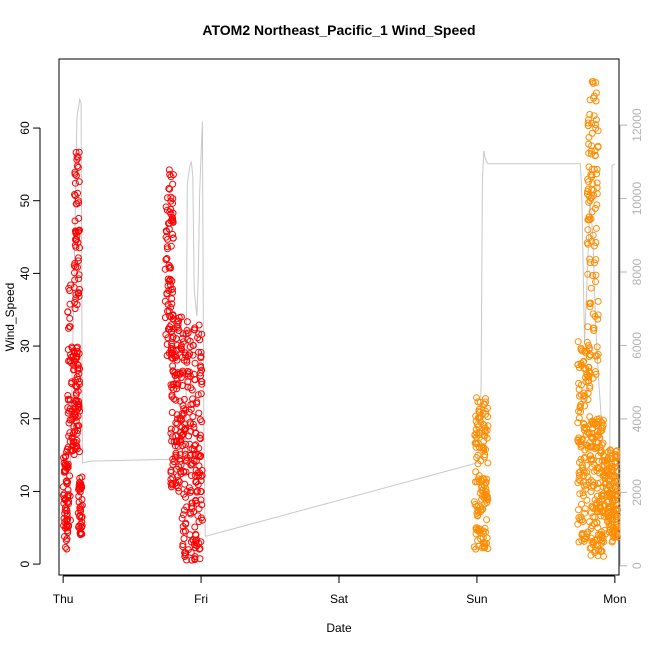  I want to click on x-axis-label: Date, so click(339, 628).